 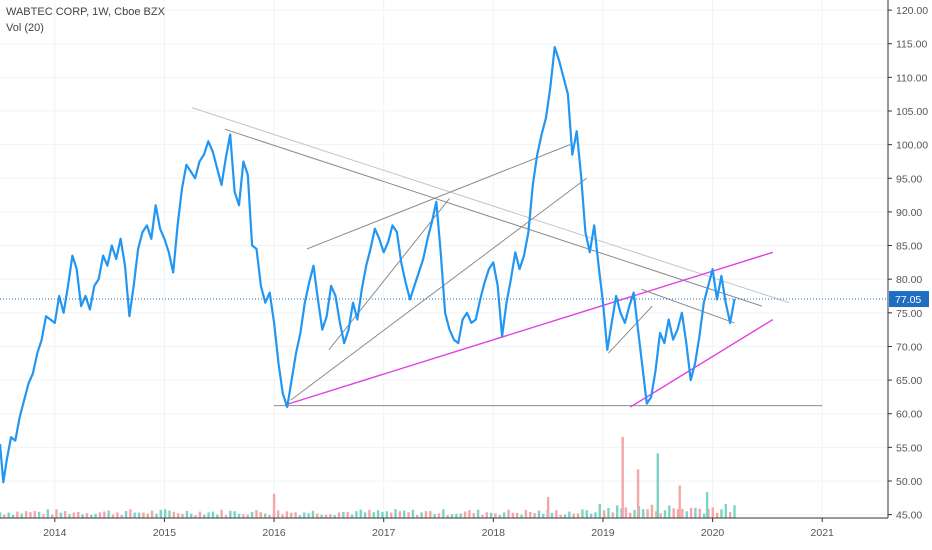 I want to click on rising-channel-magenta, so click(x=702, y=363).